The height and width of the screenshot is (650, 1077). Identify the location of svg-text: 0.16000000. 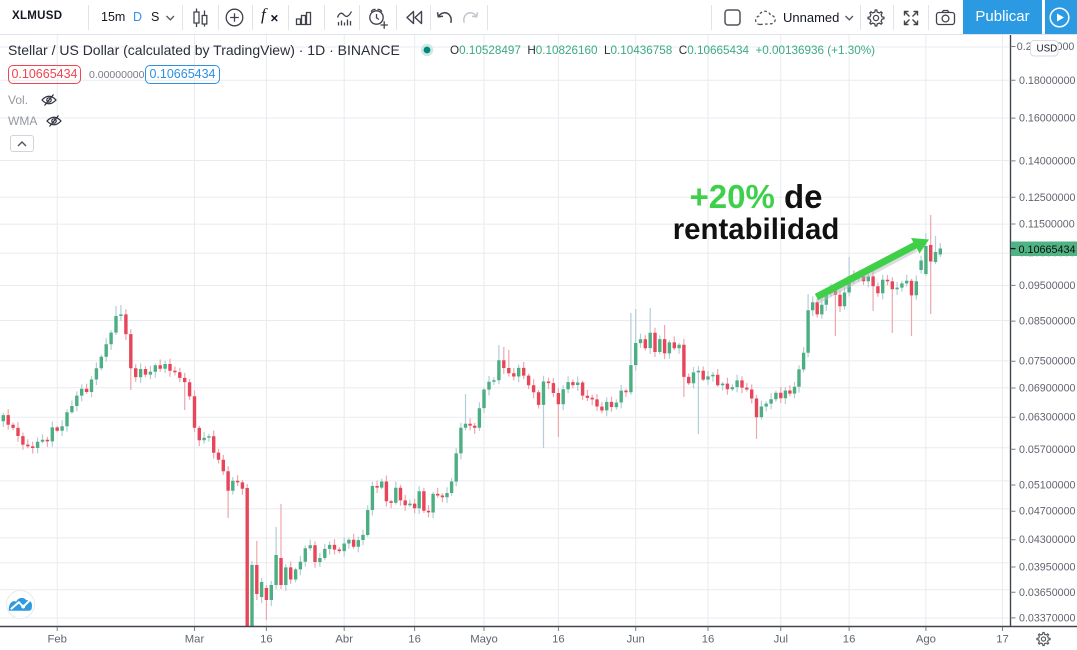
(1047, 119).